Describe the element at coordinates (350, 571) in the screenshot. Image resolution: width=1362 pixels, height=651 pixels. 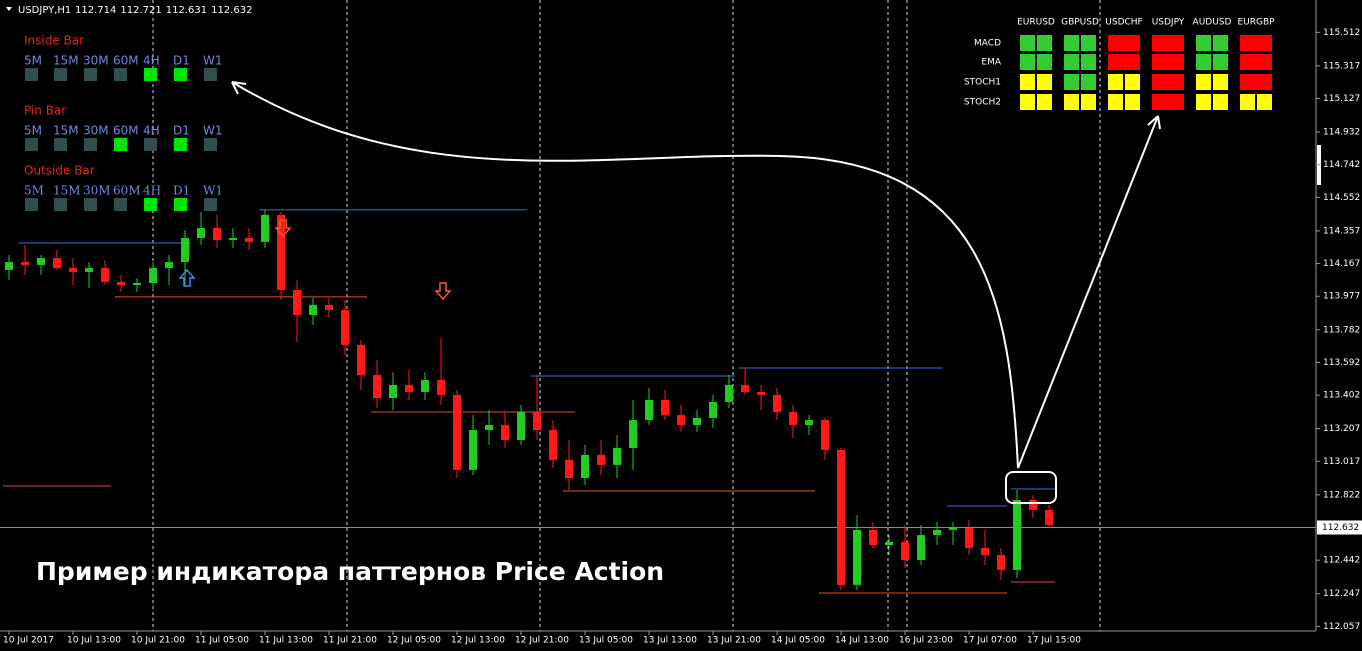
I see `caption: Пример индикатора паттернов Price Action` at that location.